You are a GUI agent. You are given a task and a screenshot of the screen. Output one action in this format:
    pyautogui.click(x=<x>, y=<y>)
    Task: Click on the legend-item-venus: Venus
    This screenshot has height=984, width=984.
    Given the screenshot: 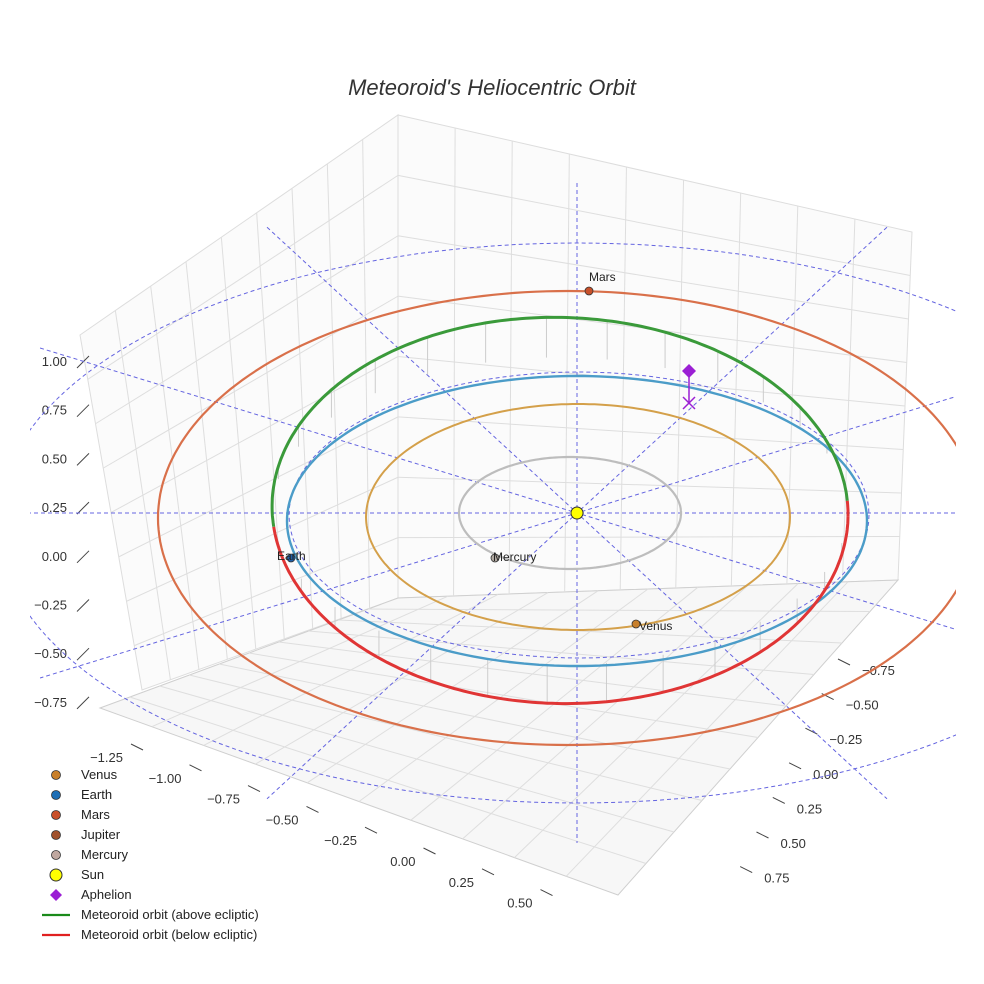 What is the action you would take?
    pyautogui.click(x=84, y=774)
    